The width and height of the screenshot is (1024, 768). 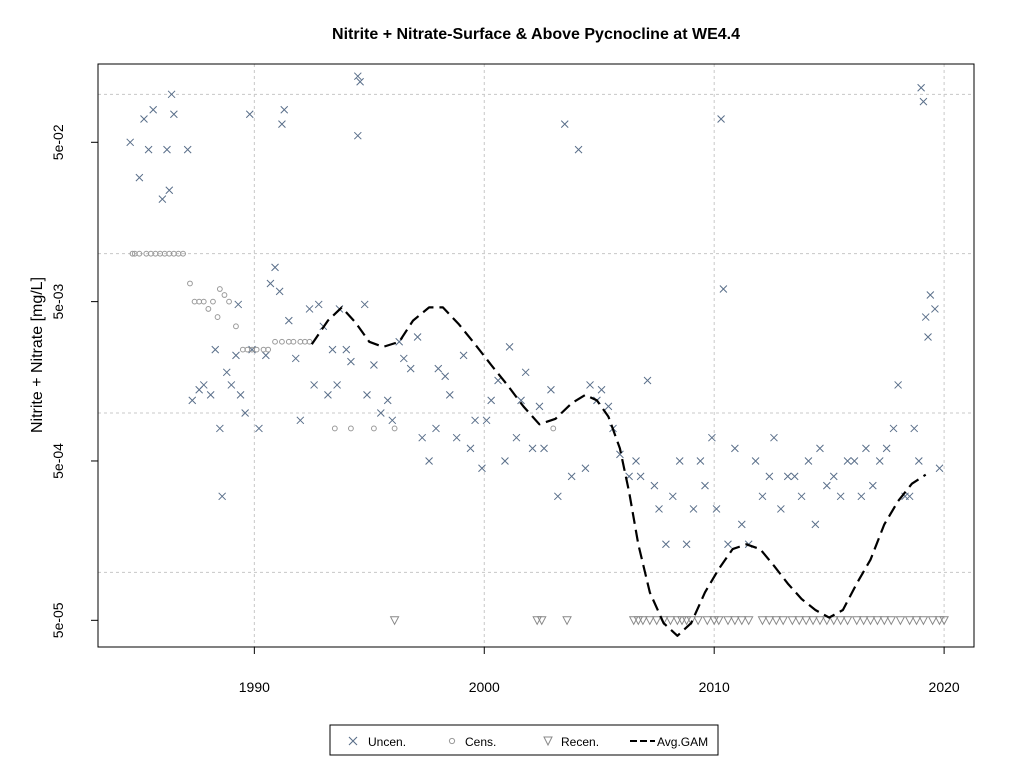 What do you see at coordinates (484, 687) in the screenshot?
I see `x-tick-label: 2000` at bounding box center [484, 687].